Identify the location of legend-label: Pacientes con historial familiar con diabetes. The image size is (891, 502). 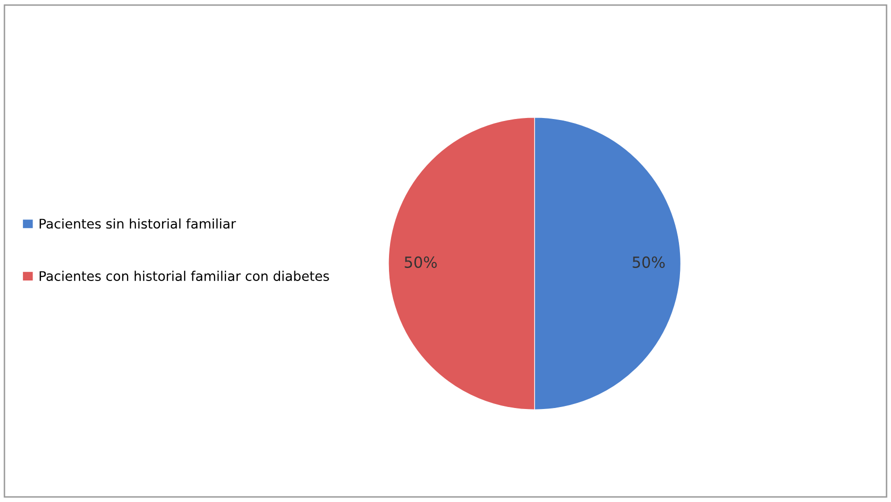
(184, 276).